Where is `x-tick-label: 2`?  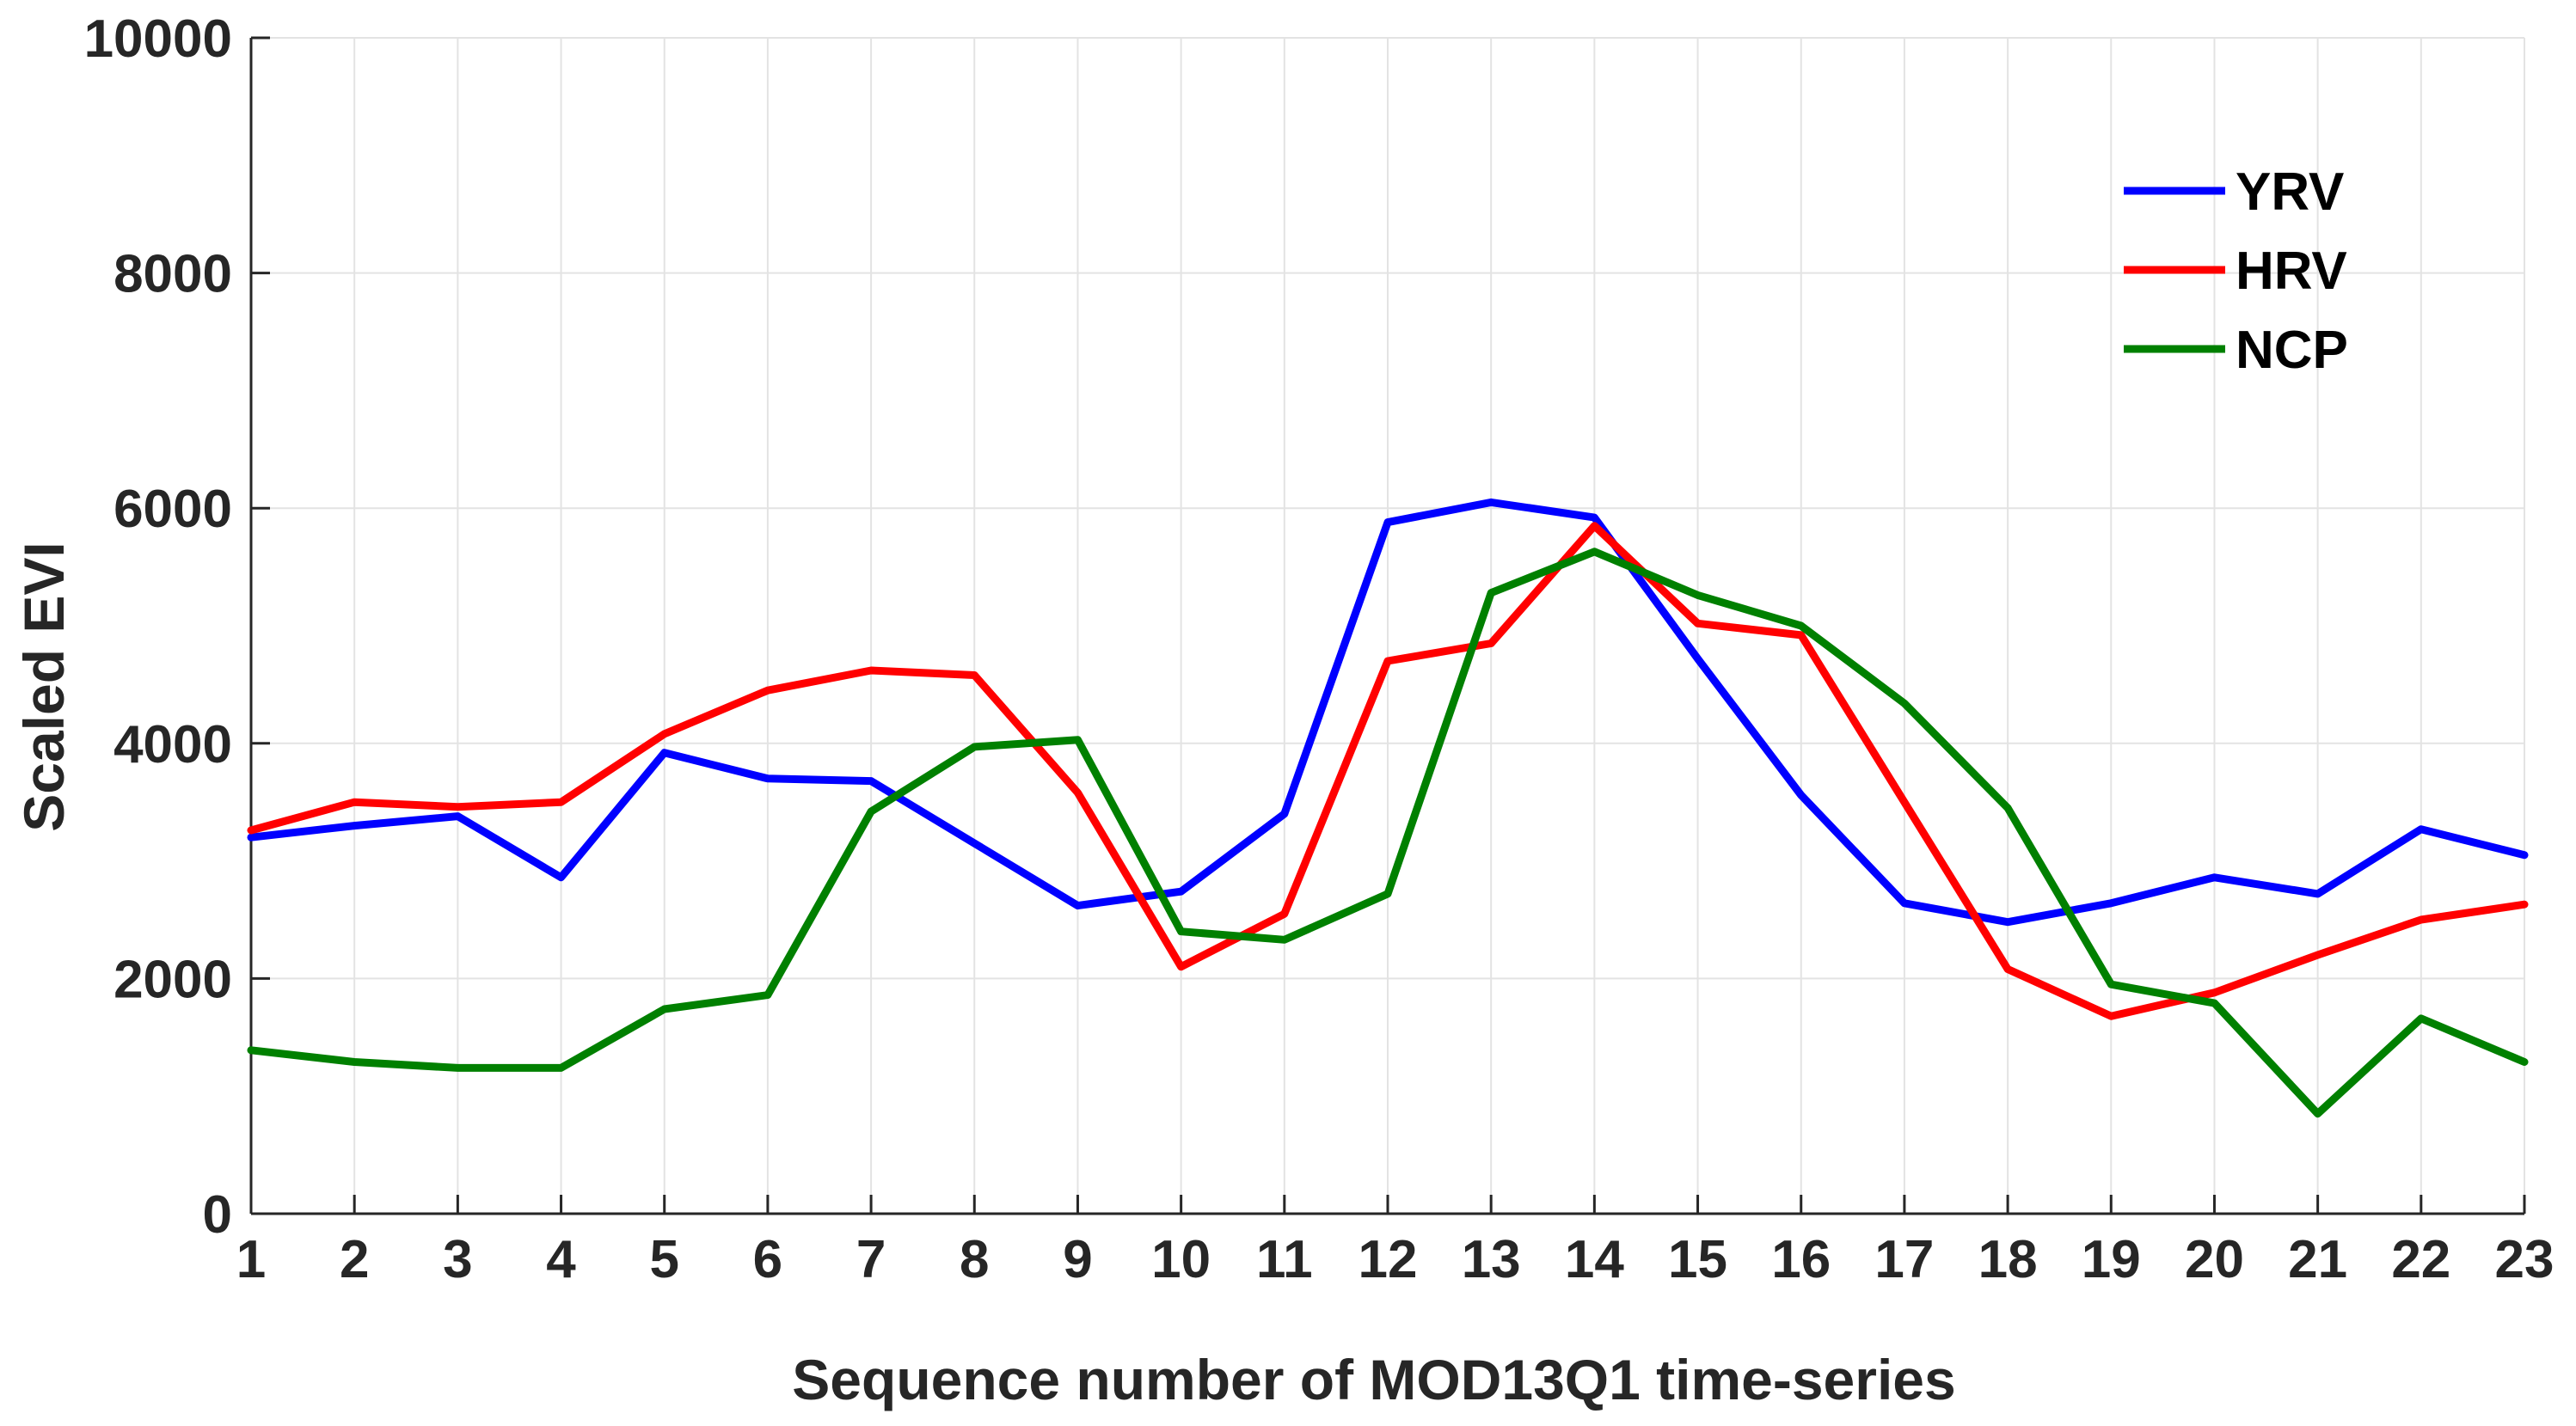
x-tick-label: 2 is located at coordinates (355, 1259).